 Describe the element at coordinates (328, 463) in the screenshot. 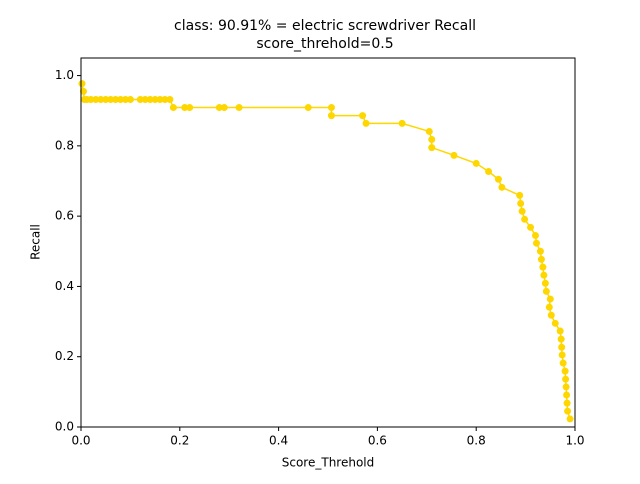

I see `x-axis-label: Score_Threhold` at that location.